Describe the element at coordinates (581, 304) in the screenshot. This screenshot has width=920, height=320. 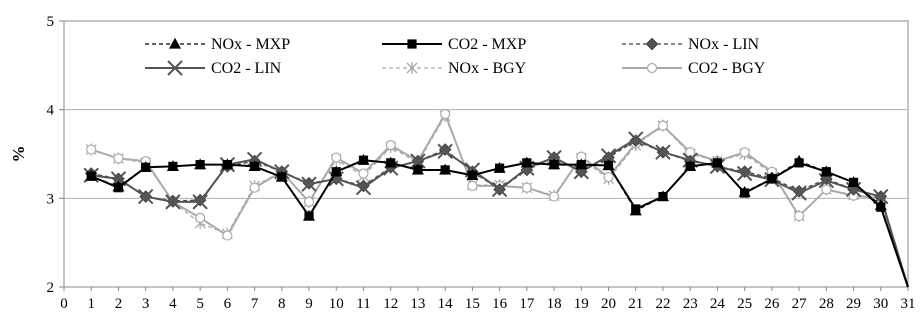
I see `x-tick-label: 19` at that location.